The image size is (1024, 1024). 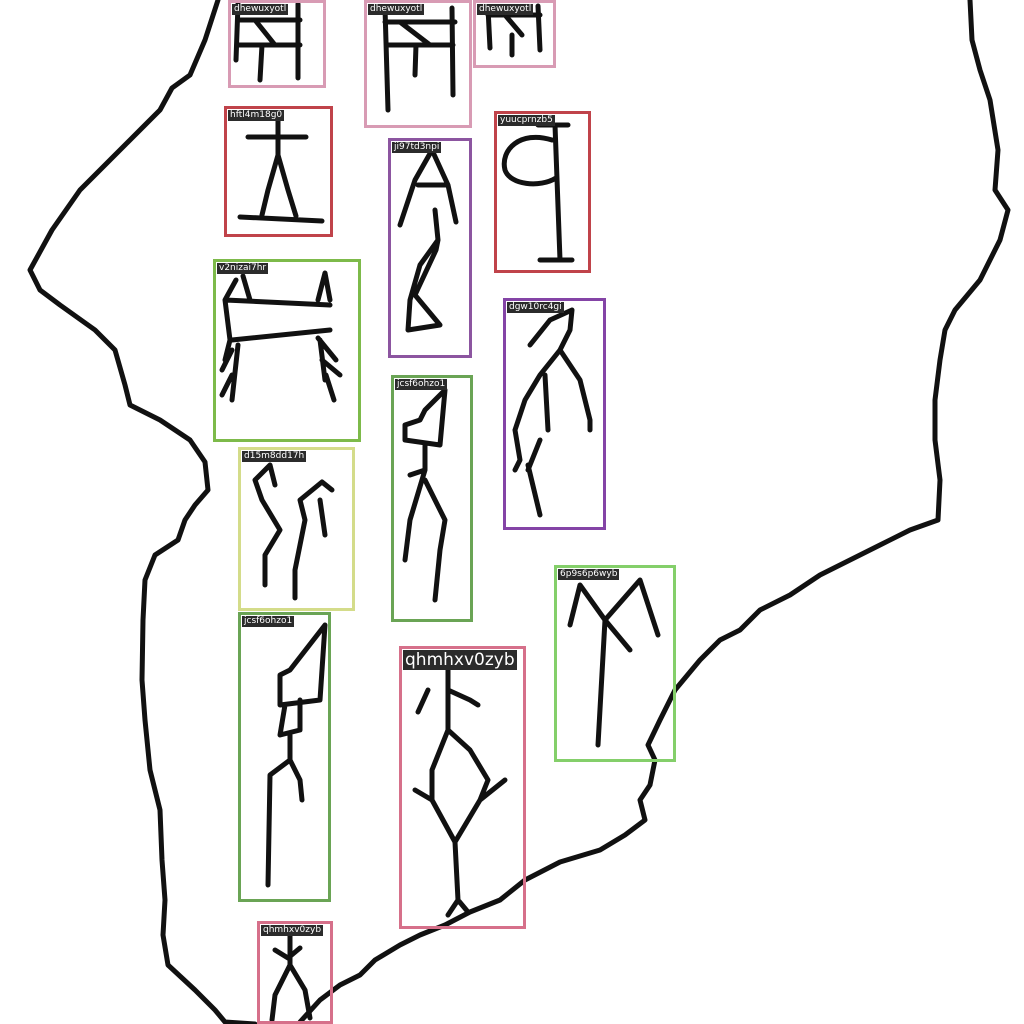 I want to click on annotation-box: hftl4m18g0, so click(x=278, y=171).